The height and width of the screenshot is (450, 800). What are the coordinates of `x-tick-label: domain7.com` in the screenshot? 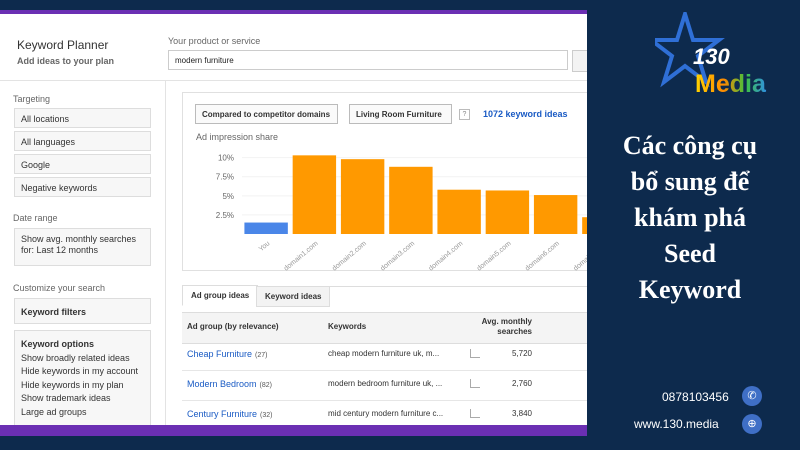 It's located at (579, 256).